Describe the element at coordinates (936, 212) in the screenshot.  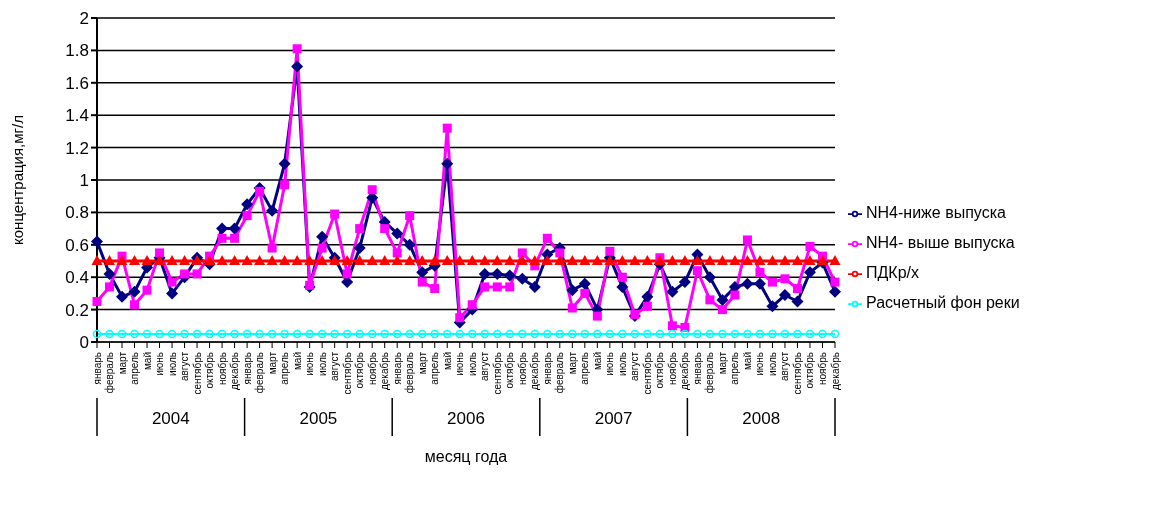
I see `legend-label: NH4-ниже выпуска` at that location.